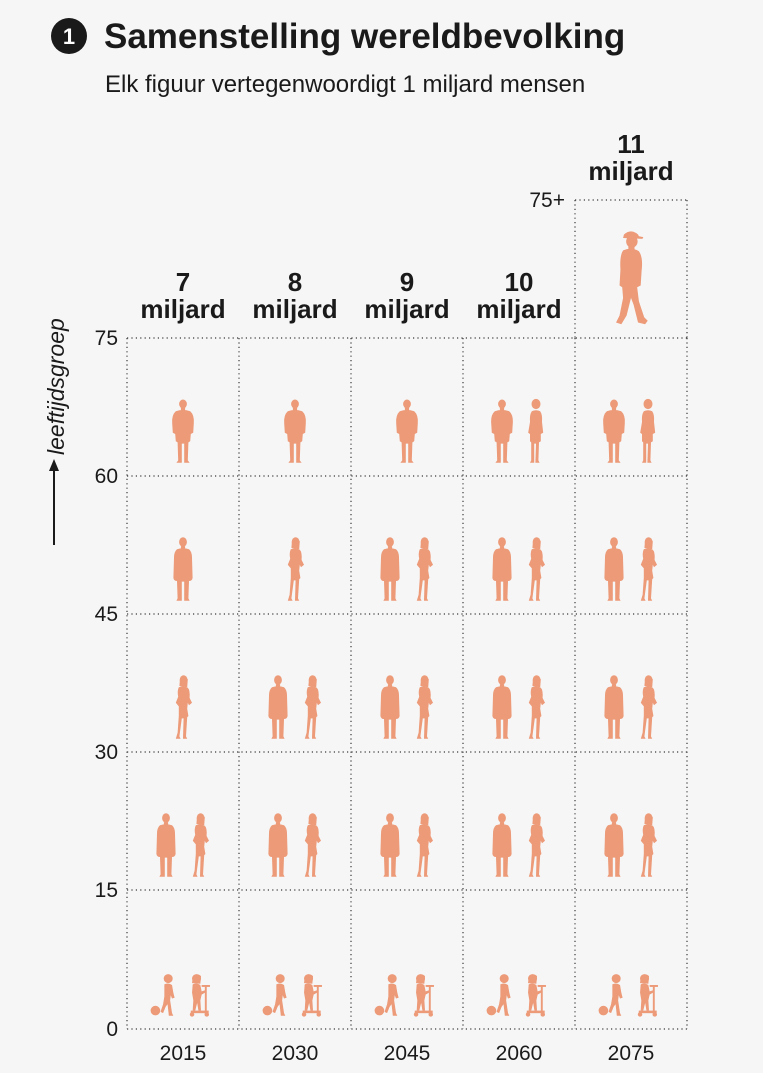  What do you see at coordinates (106, 752) in the screenshot?
I see `age-tick-label: 30` at bounding box center [106, 752].